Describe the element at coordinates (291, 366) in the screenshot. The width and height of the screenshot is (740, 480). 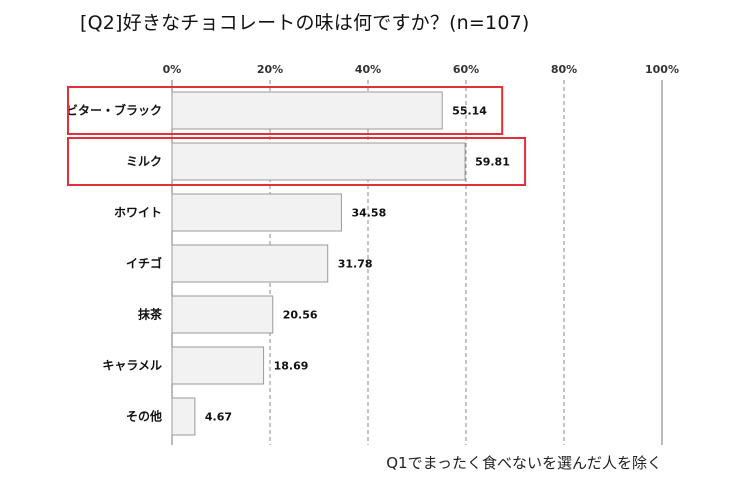
I see `value-label-5: 18.69` at that location.